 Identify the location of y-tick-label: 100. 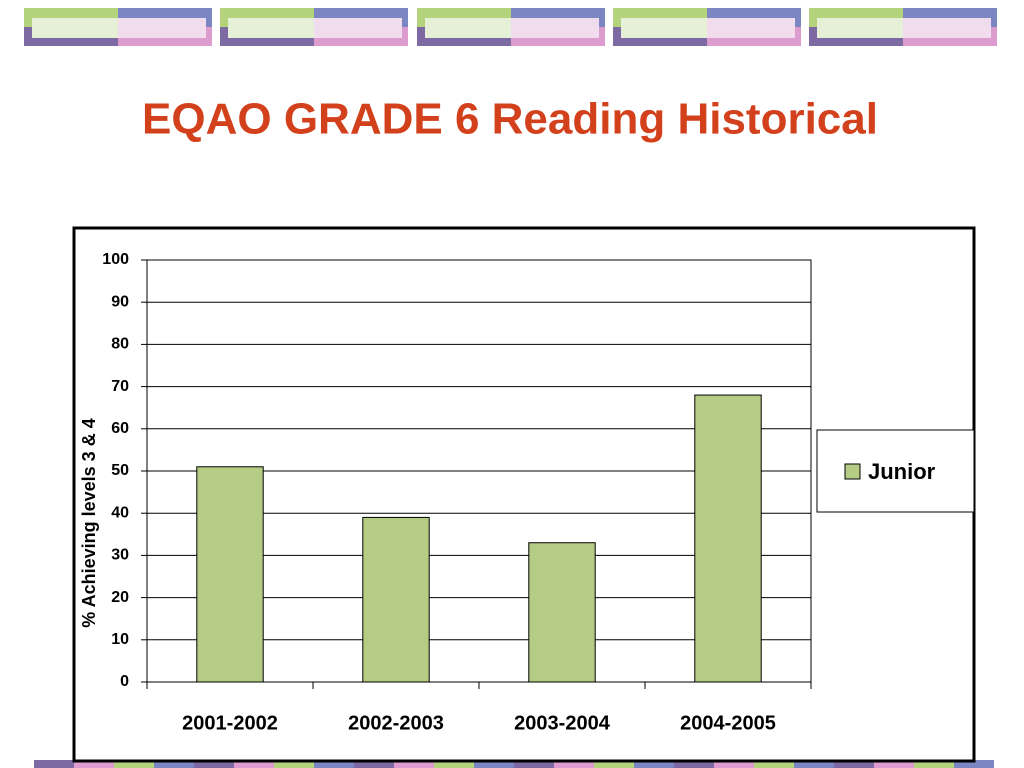
(115, 259).